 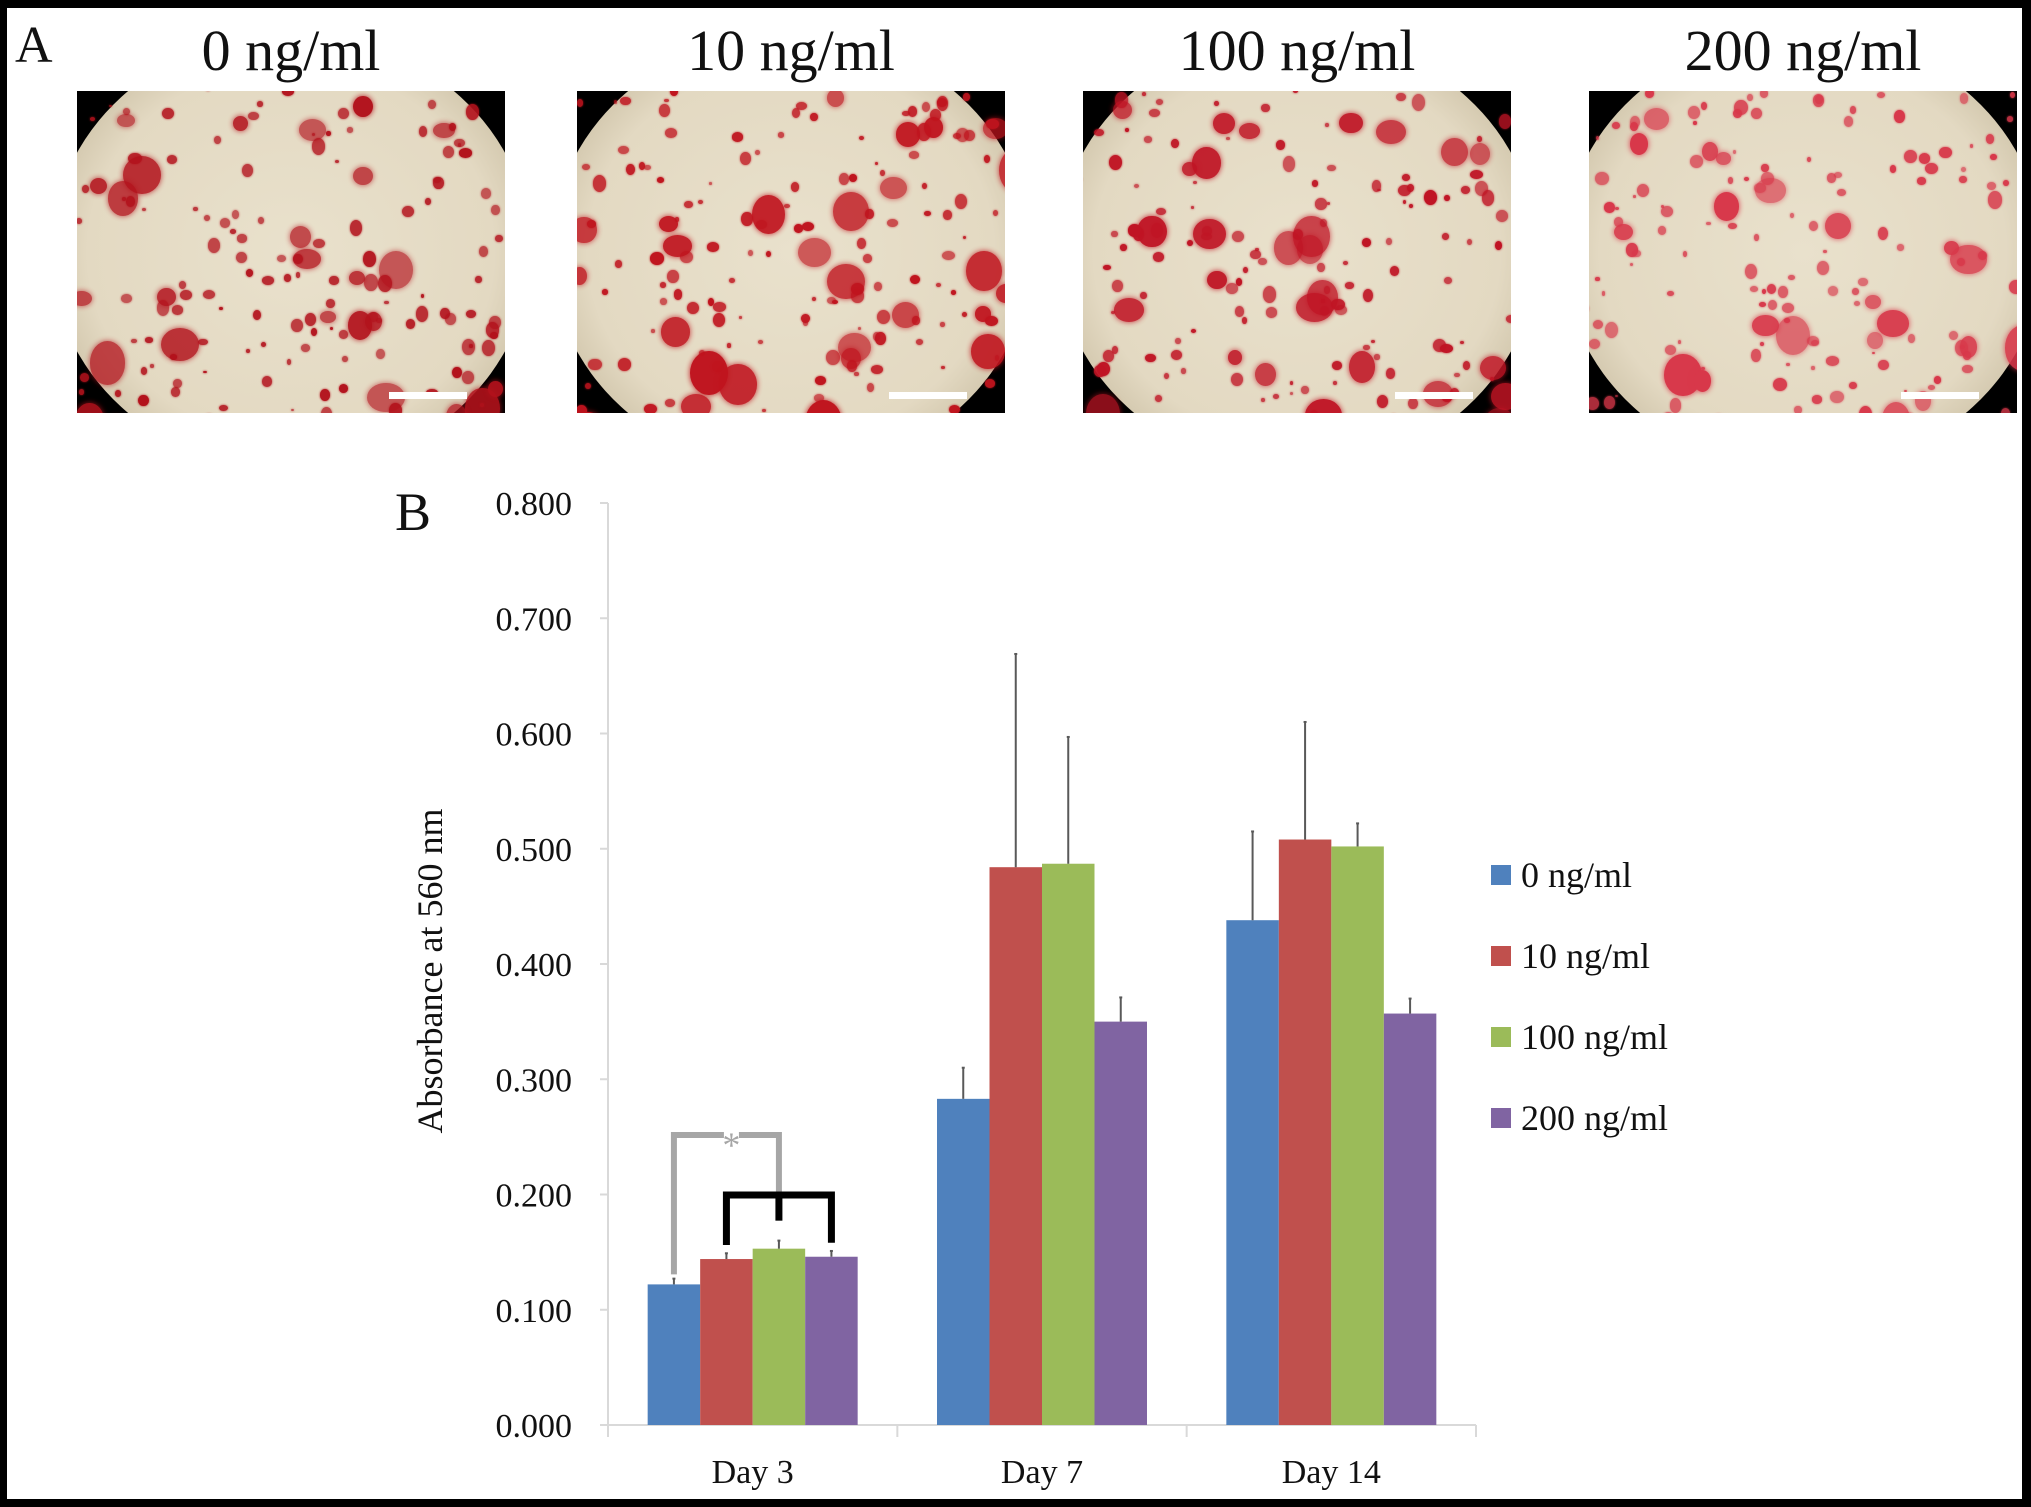 What do you see at coordinates (1594, 1037) in the screenshot?
I see `legend-label: 100 ng/ml` at bounding box center [1594, 1037].